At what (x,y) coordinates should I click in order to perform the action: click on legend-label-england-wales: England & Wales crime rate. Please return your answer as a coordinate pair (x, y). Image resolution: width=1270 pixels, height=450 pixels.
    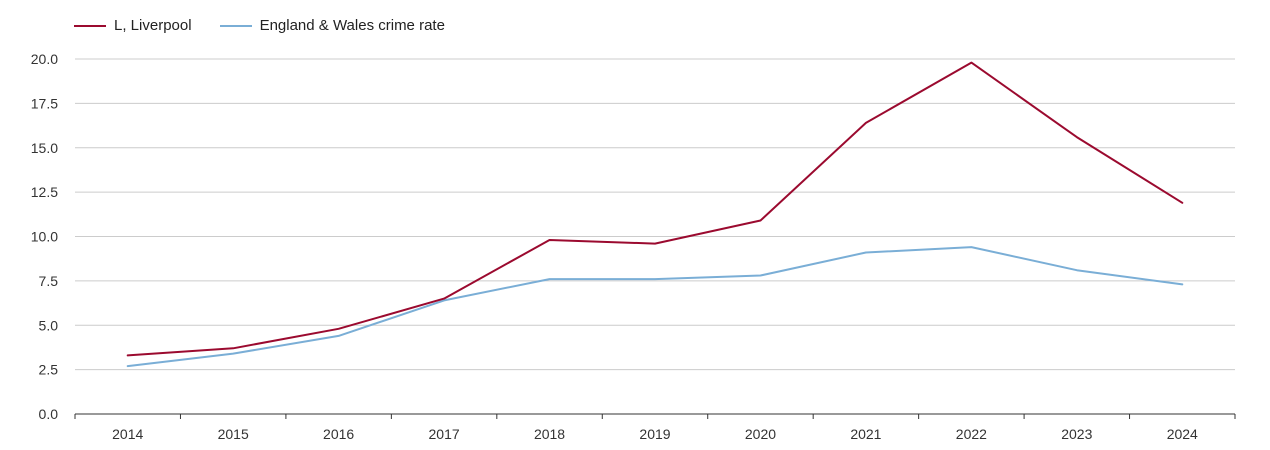
    Looking at the image, I should click on (352, 25).